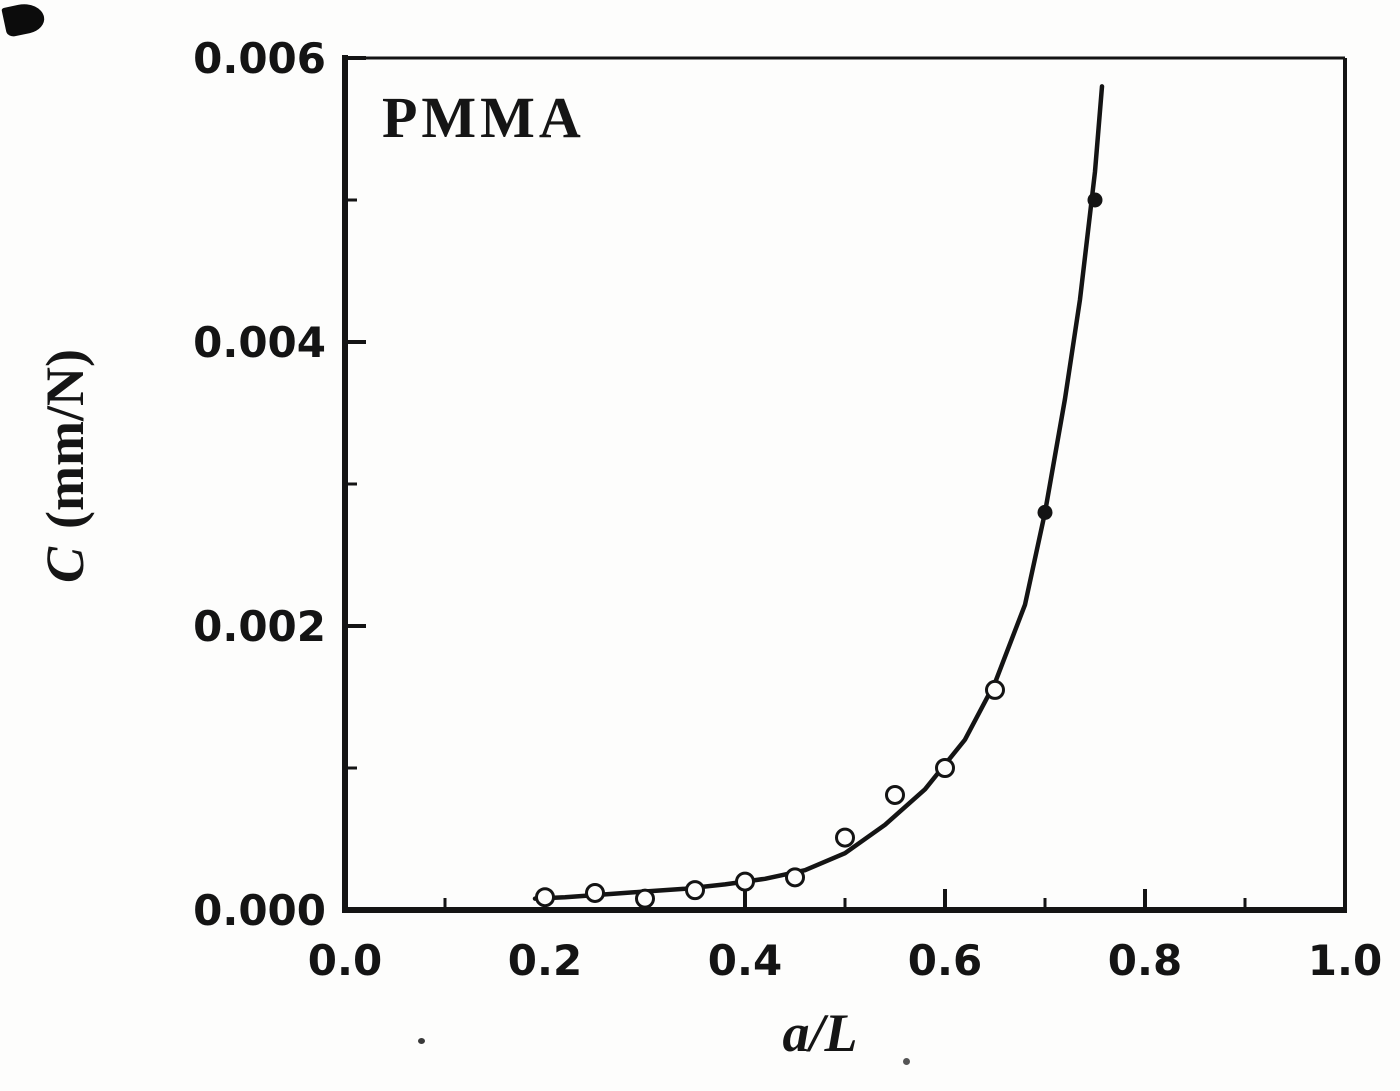 The height and width of the screenshot is (1091, 1400). I want to click on y-tick-label: 0.000, so click(259, 910).